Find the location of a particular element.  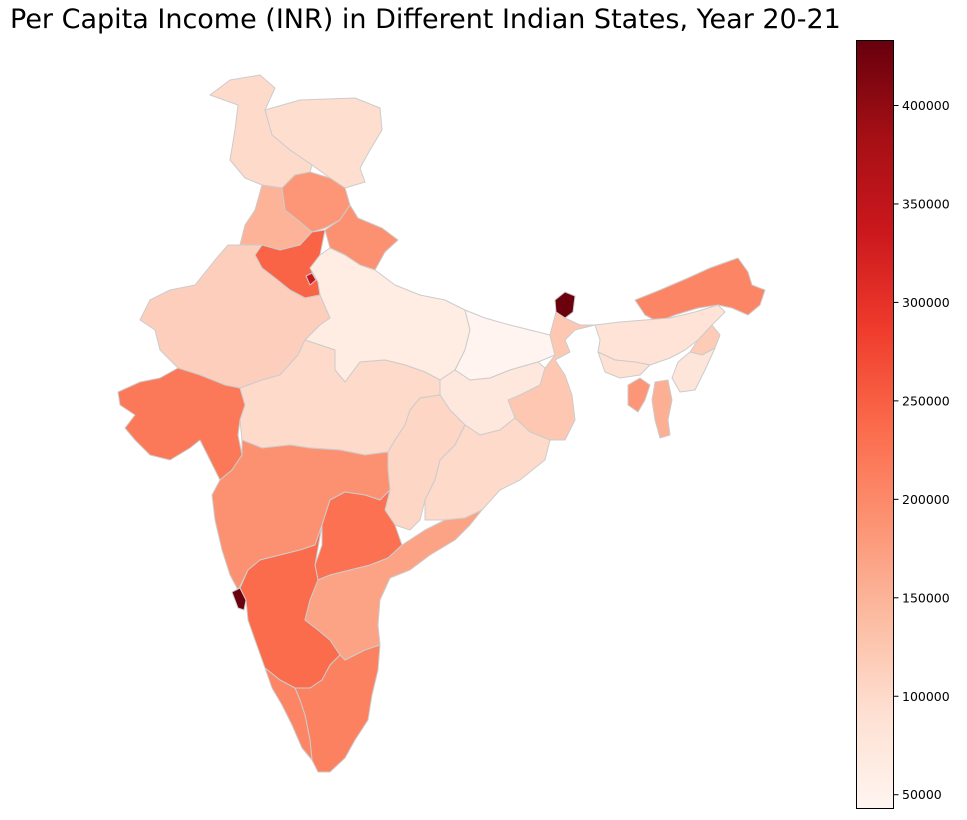

region-meghalaya is located at coordinates (624, 365).